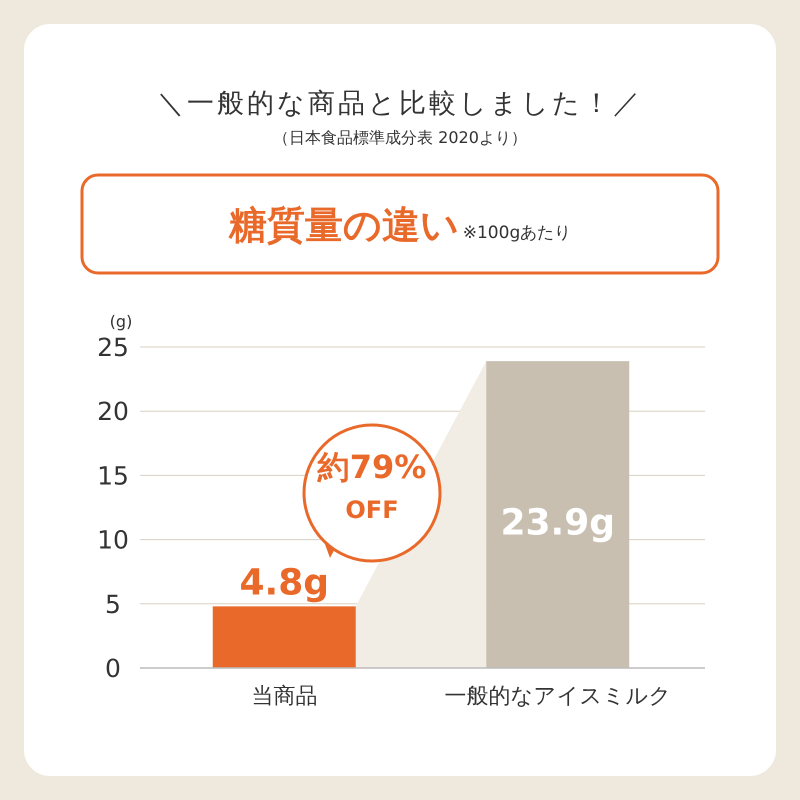  Describe the element at coordinates (371, 486) in the screenshot. I see `annotation: 約79% OFF` at that location.